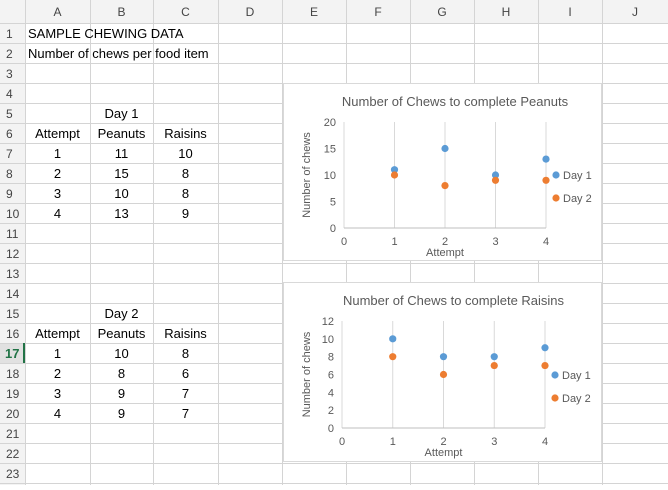 The image size is (668, 490). What do you see at coordinates (122, 313) in the screenshot?
I see `table-day-label: Day 2` at bounding box center [122, 313].